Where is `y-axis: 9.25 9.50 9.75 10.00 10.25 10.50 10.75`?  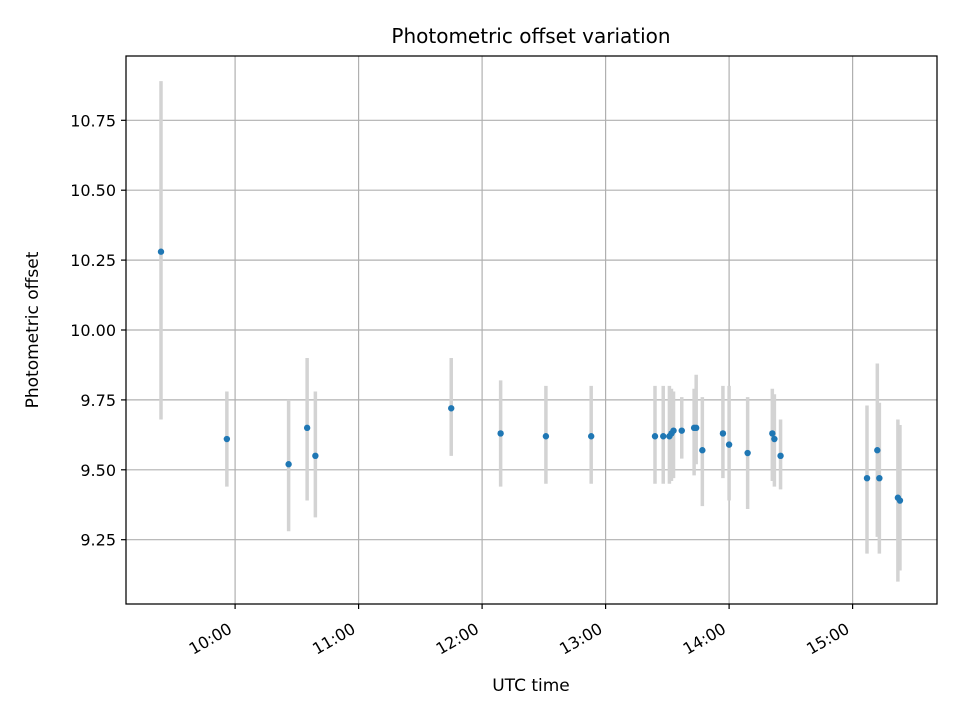
y-axis: 9.25 9.50 9.75 10.00 10.25 10.50 10.75 is located at coordinates (98, 330).